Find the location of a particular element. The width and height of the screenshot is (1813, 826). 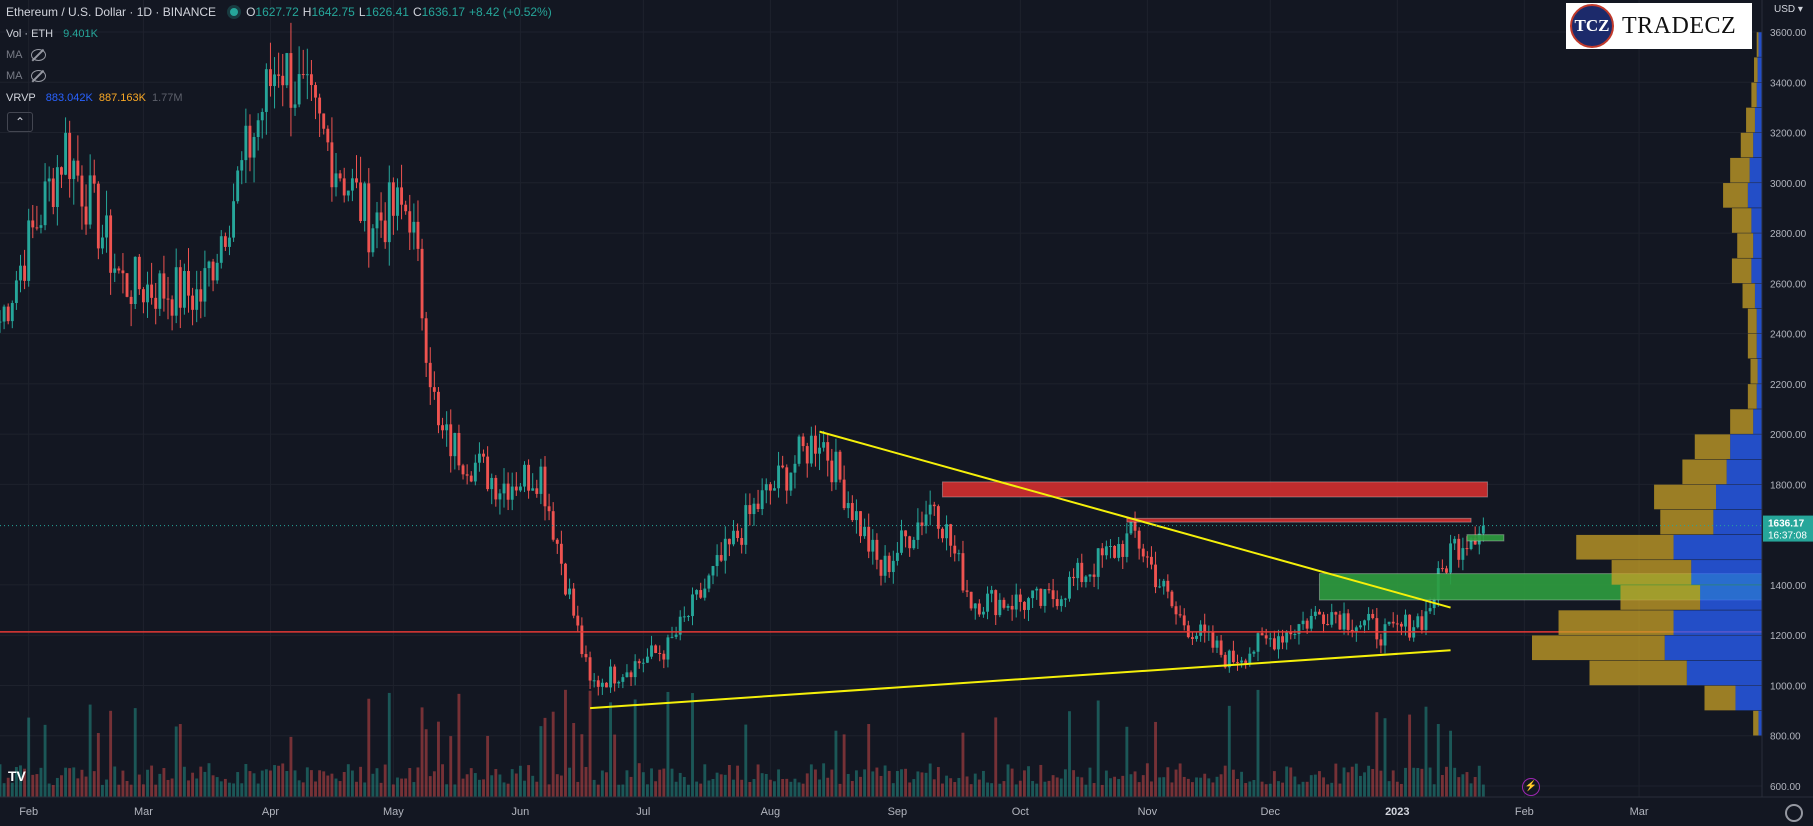

gear-icon is located at coordinates (1794, 813).